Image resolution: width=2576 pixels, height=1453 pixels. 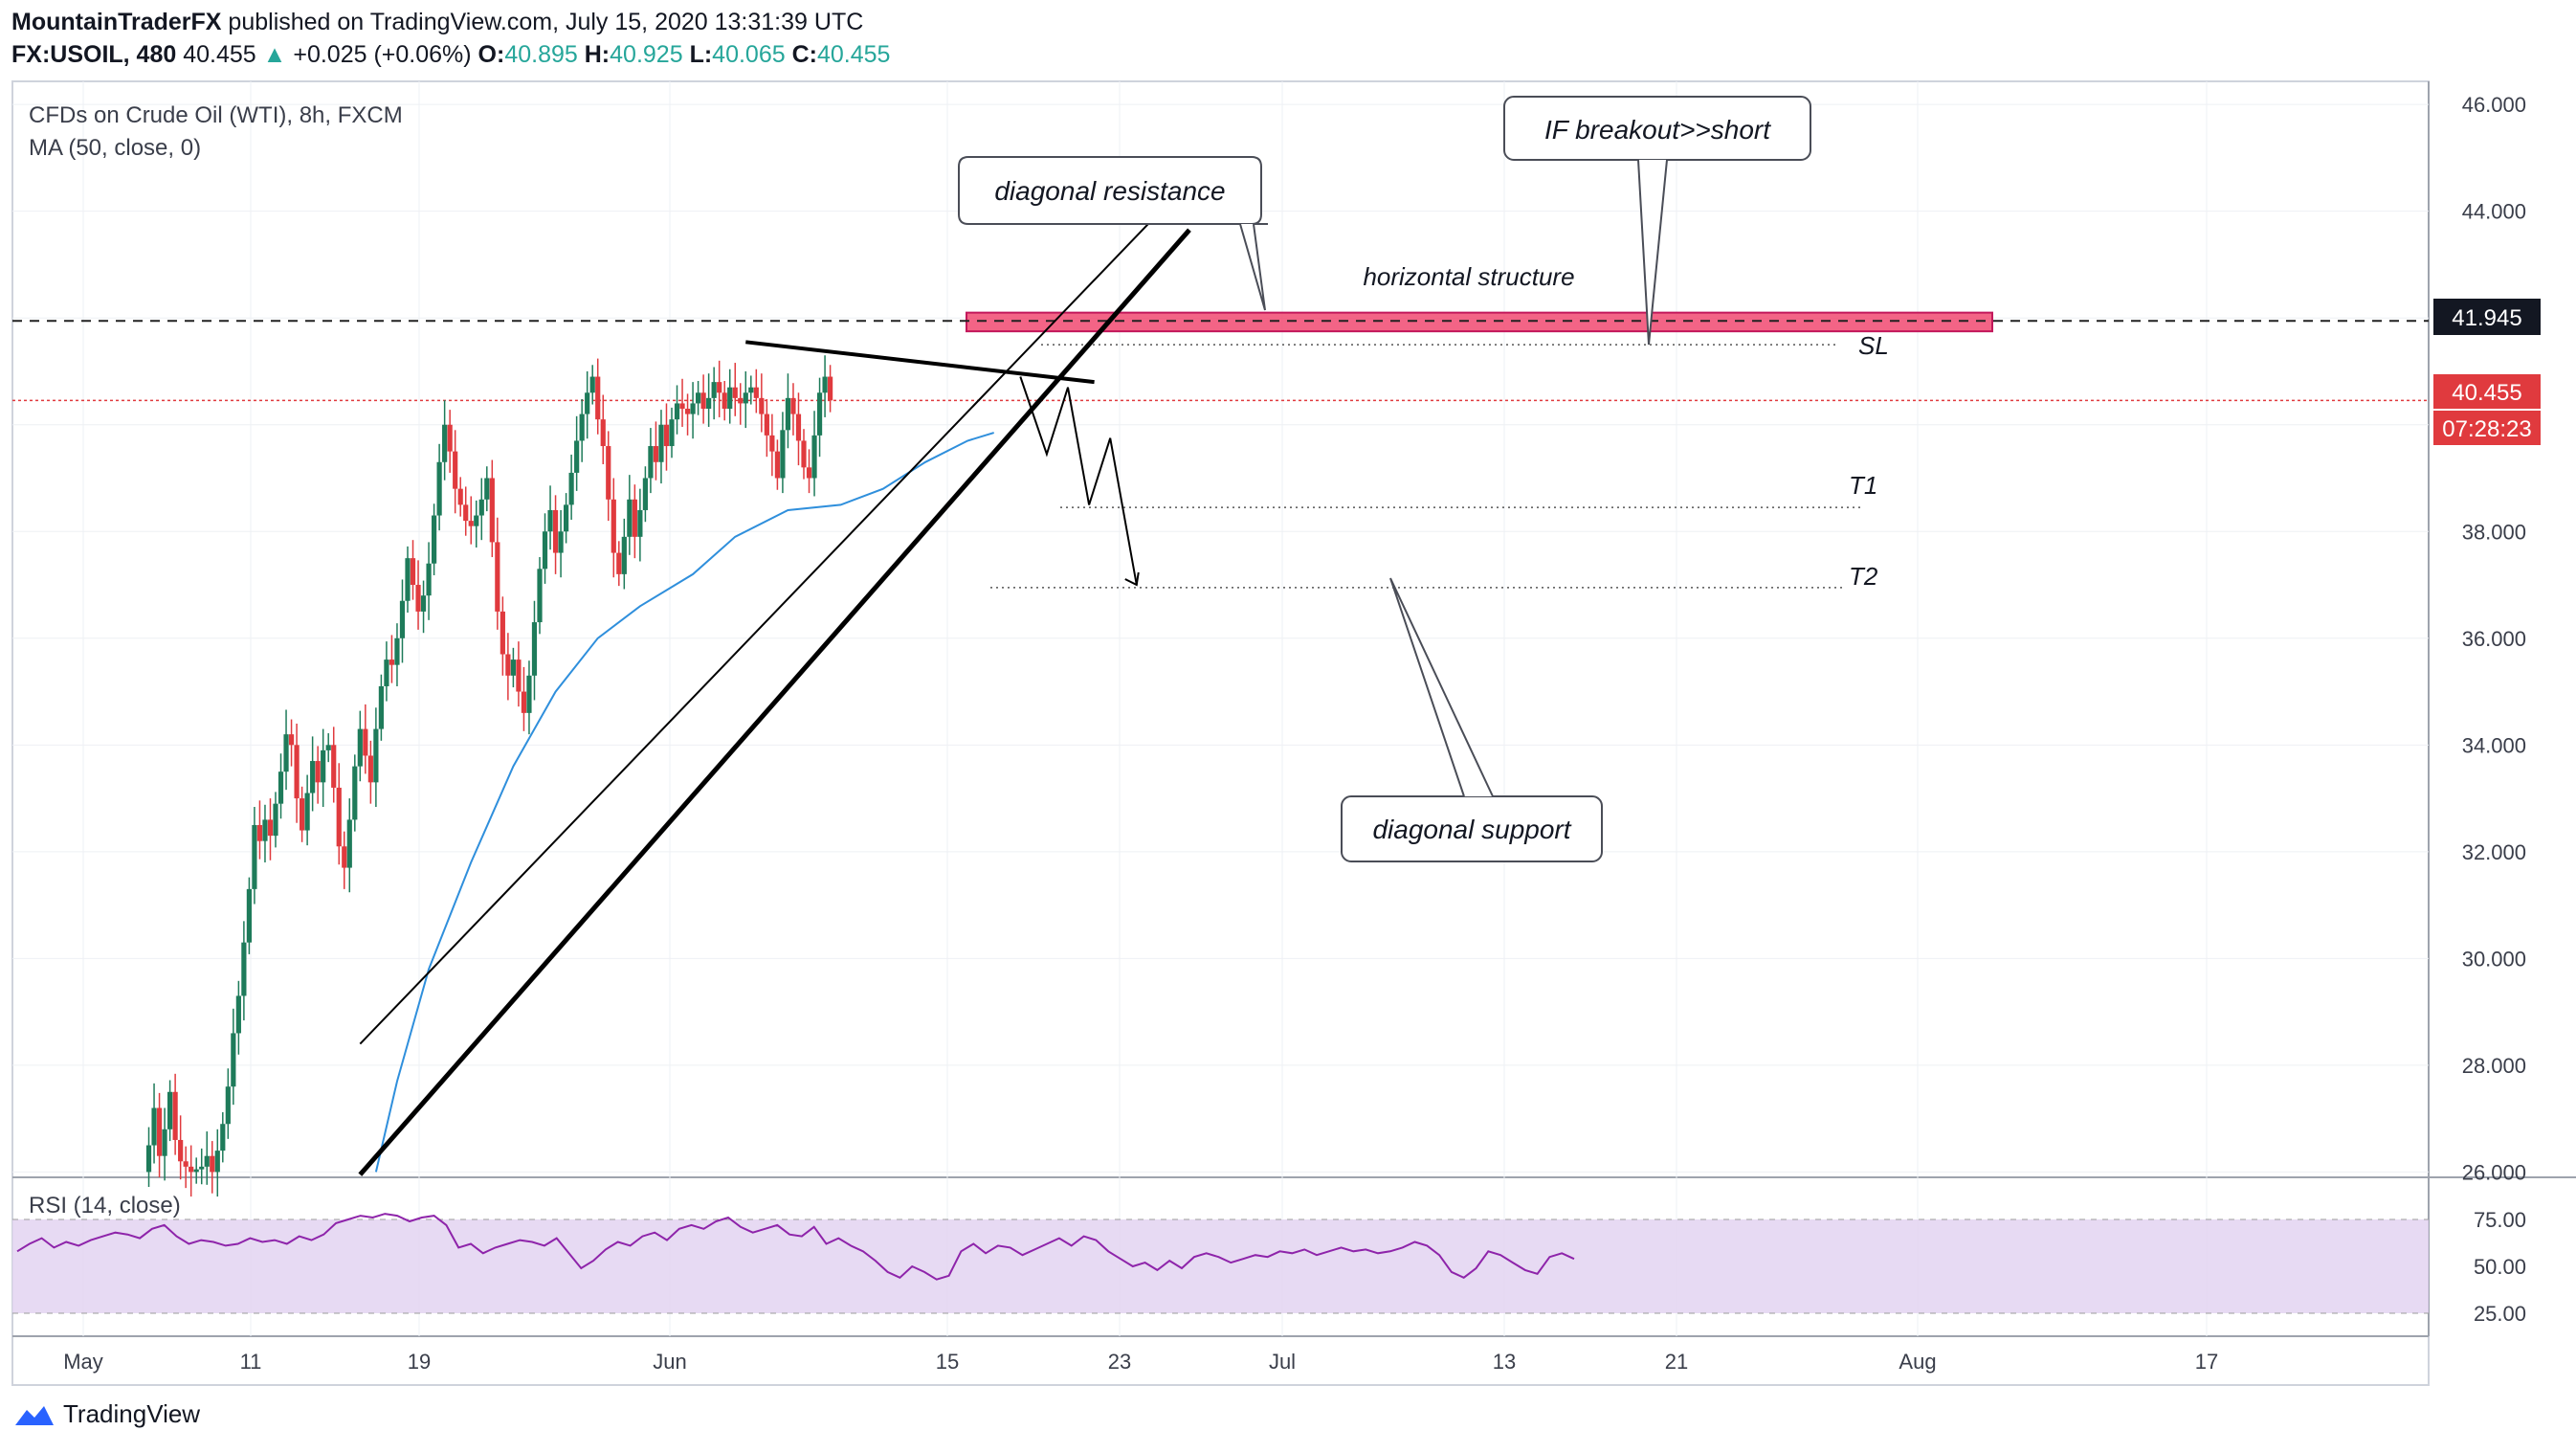 I want to click on ma-legend: MA (50, close, 0), so click(x=115, y=148).